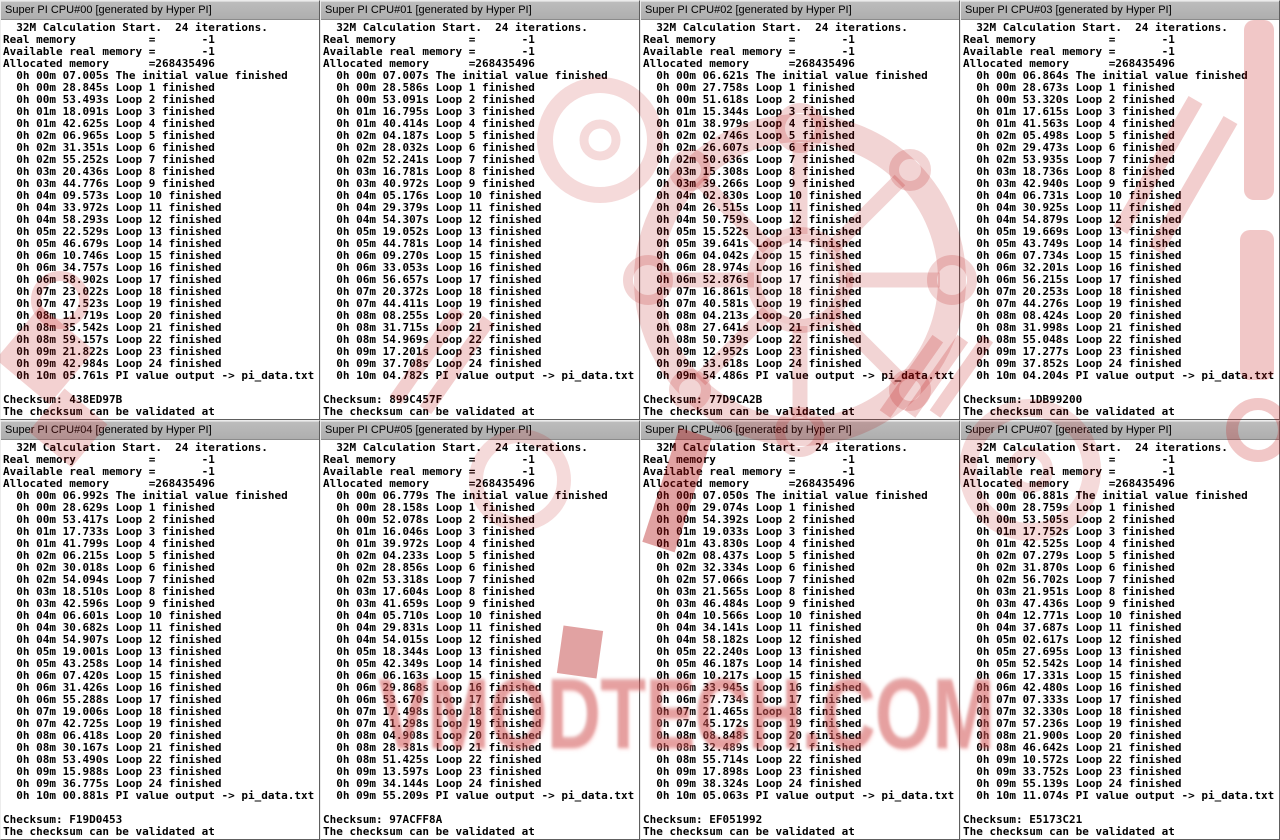 Image resolution: width=1280 pixels, height=840 pixels. I want to click on window-titlebar: Super PI CPU#03 [generated by Hyper PI], so click(1120, 10).